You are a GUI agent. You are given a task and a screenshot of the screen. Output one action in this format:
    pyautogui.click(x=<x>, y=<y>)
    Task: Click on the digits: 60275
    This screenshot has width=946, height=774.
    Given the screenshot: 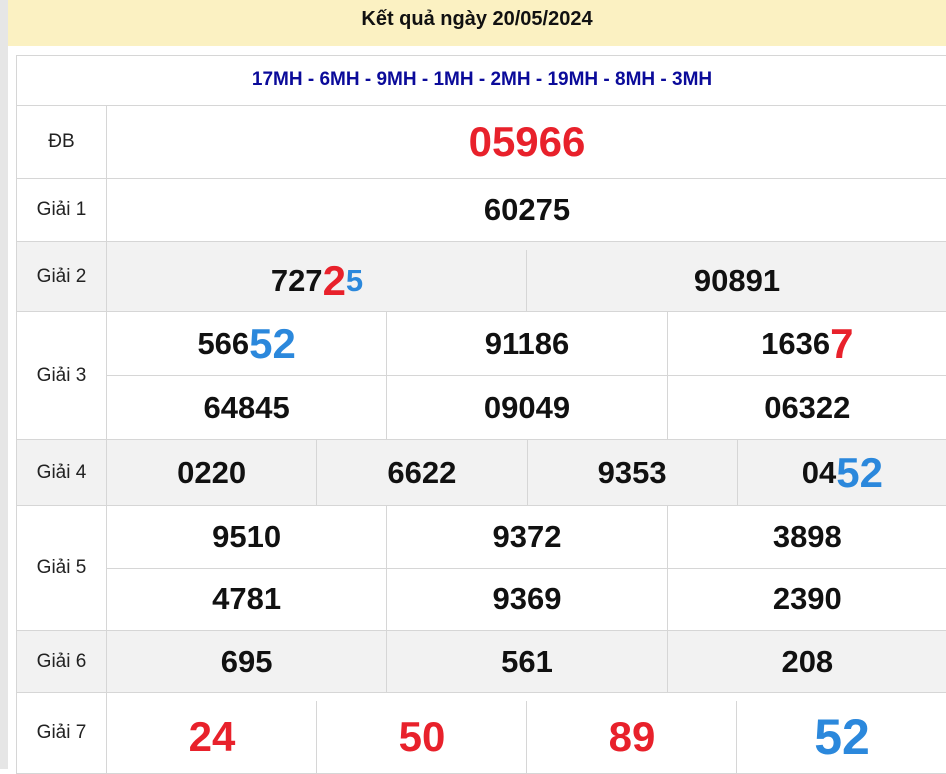 What is the action you would take?
    pyautogui.click(x=527, y=209)
    